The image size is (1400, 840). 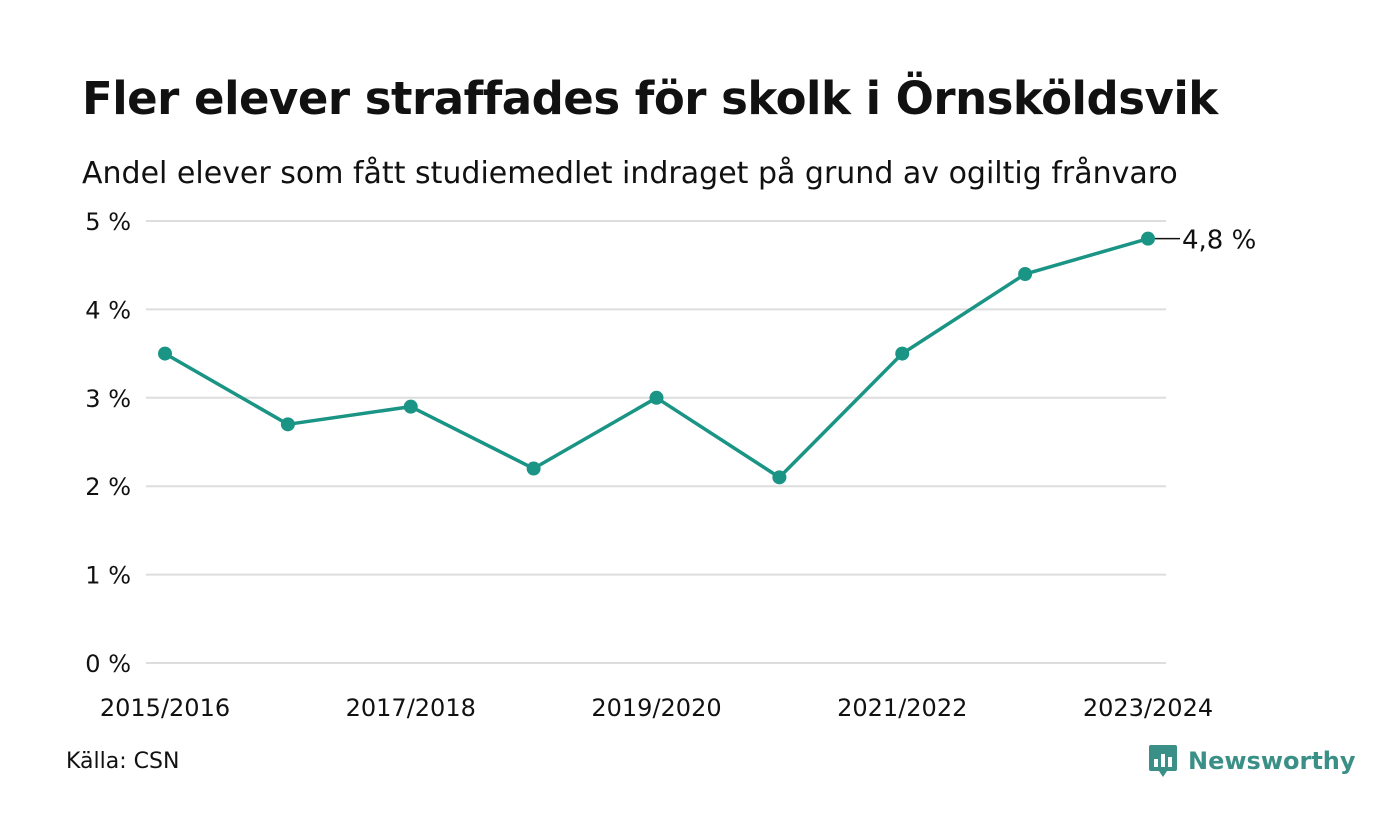 I want to click on x-tick-label: 2019/2020, so click(x=656, y=708).